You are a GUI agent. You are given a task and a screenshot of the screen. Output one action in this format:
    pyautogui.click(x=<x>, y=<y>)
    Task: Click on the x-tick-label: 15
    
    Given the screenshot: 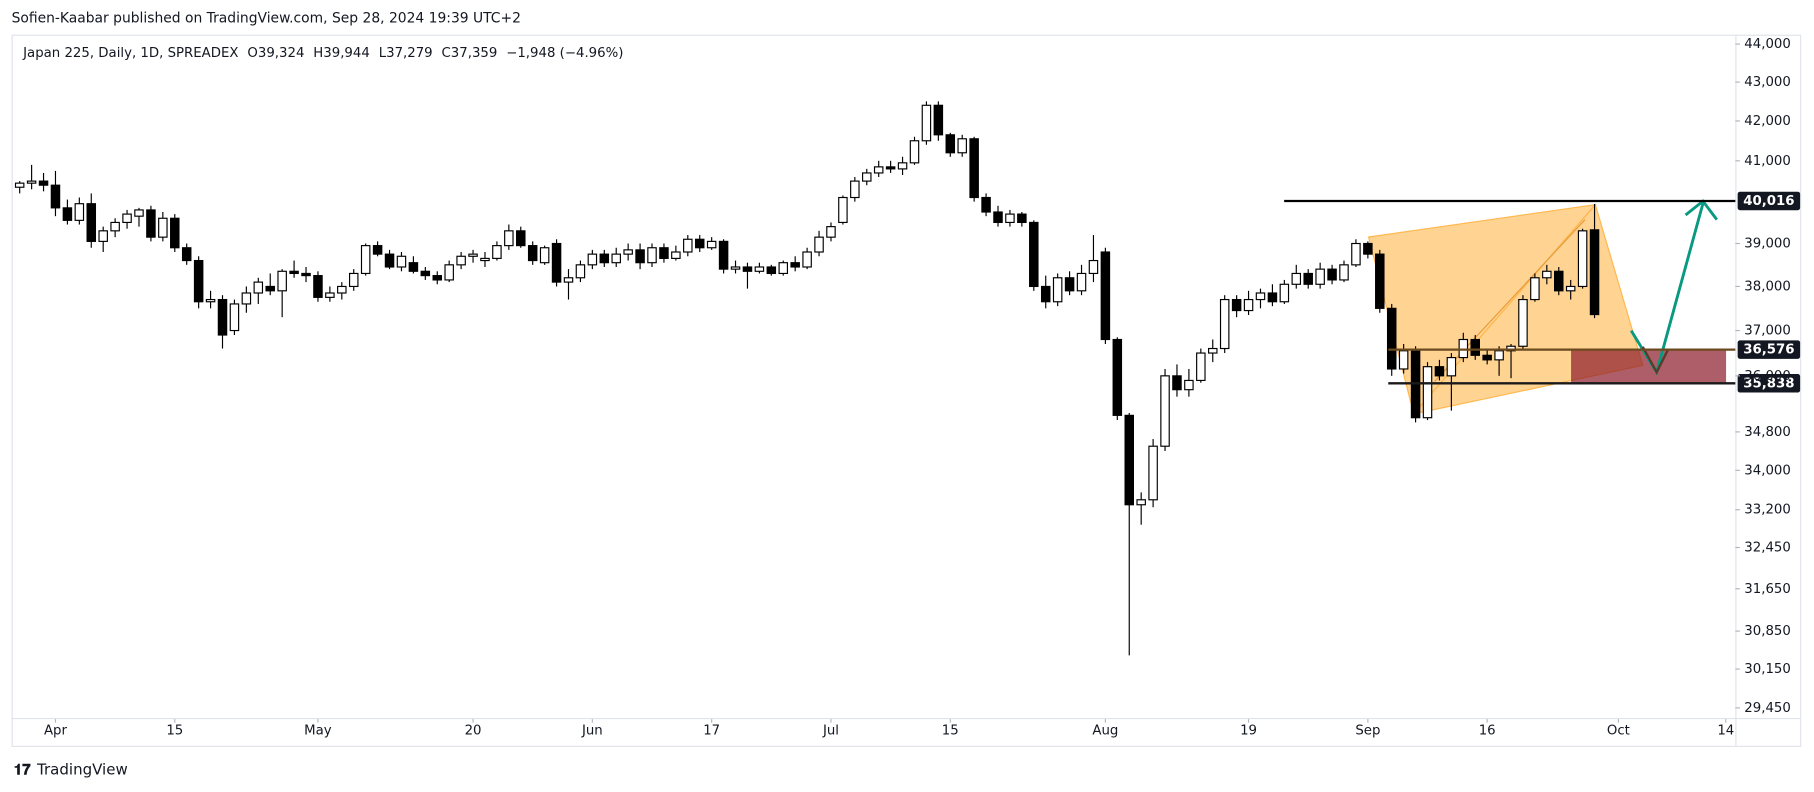 What is the action you would take?
    pyautogui.click(x=950, y=731)
    